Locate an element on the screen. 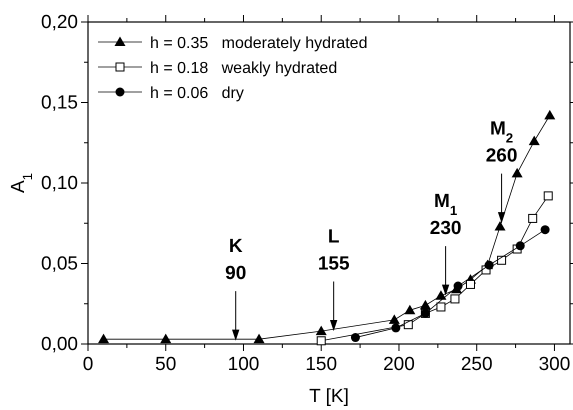  x-tick-label: 0 is located at coordinates (88, 364).